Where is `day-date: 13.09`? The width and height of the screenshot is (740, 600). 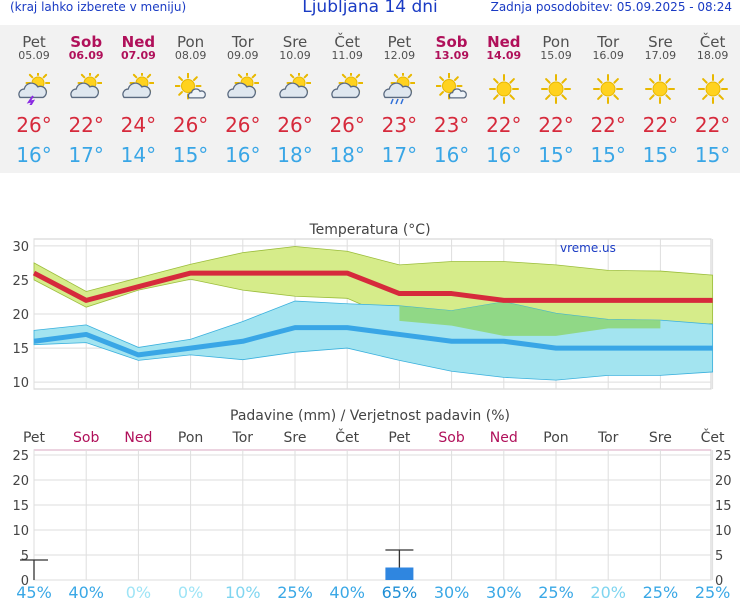 day-date: 13.09 is located at coordinates (451, 55).